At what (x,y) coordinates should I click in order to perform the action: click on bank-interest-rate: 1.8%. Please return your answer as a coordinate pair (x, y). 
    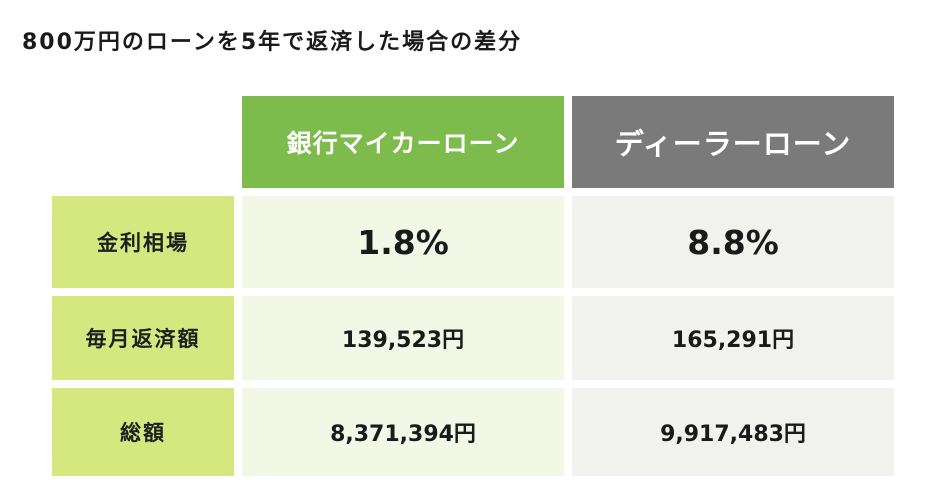
    Looking at the image, I should click on (403, 242).